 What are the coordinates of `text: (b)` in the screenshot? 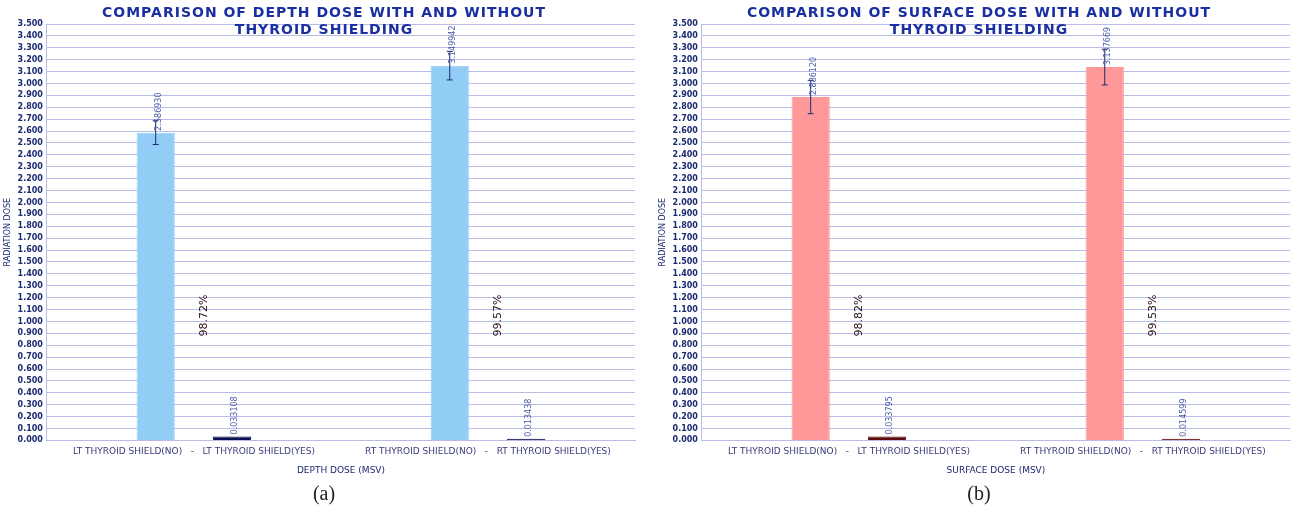 It's located at (979, 493).